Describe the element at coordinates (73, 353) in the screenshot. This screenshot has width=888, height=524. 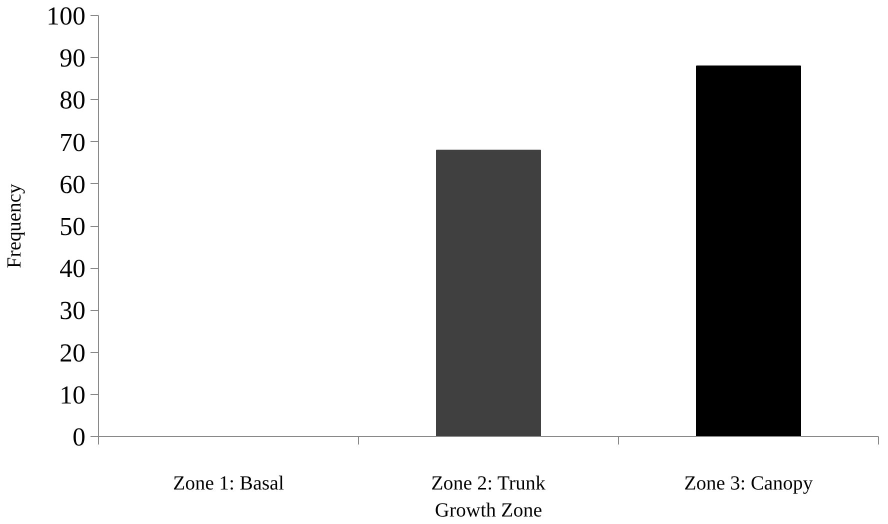
I see `y-tick-label: 20` at that location.